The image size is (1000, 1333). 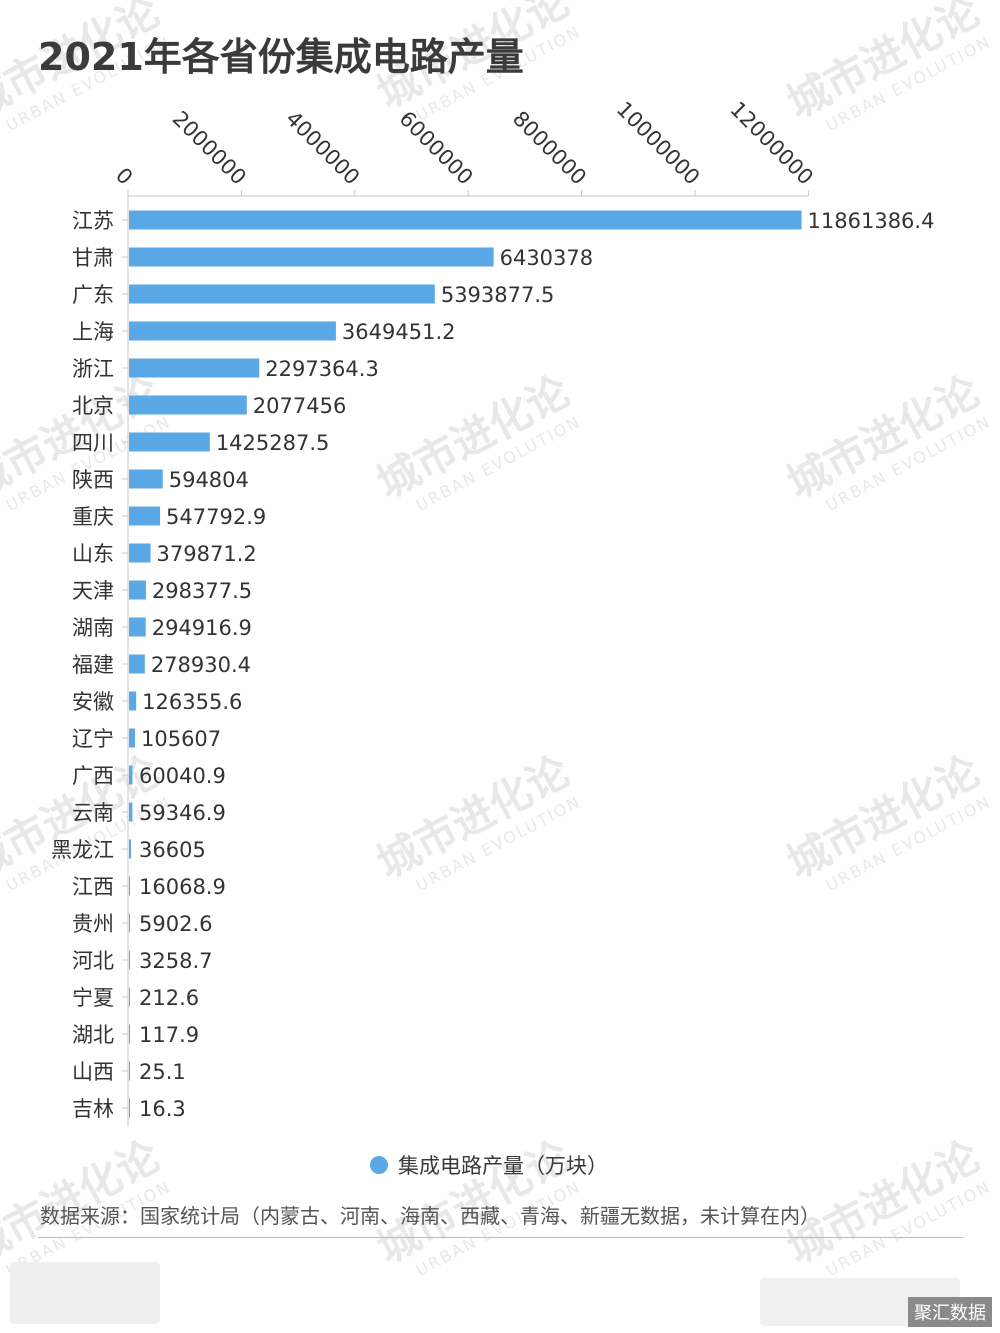 I want to click on category-label: 贵州, so click(x=93, y=924).